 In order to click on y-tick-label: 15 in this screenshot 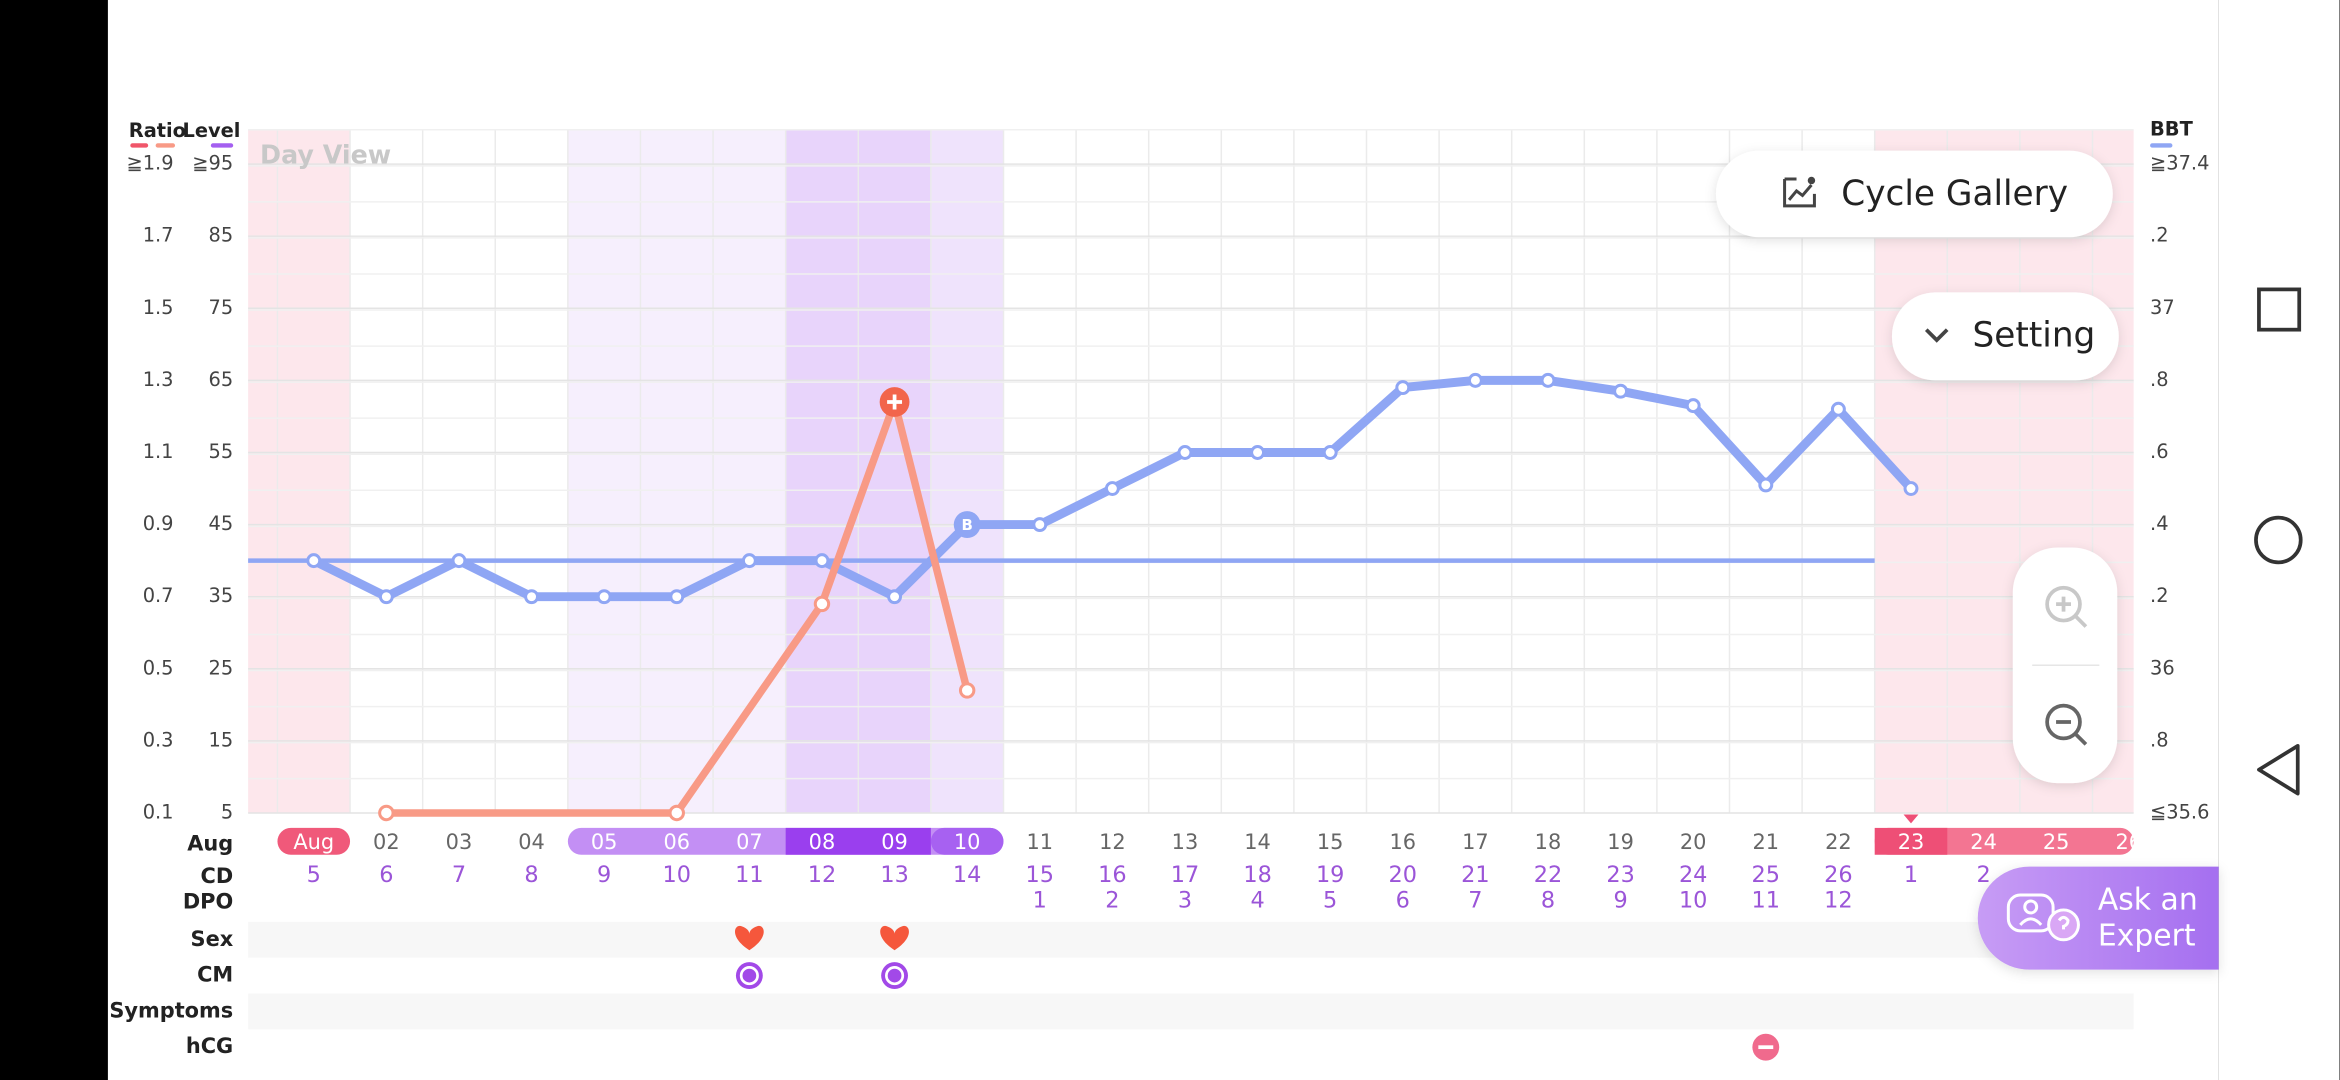, I will do `click(221, 739)`.